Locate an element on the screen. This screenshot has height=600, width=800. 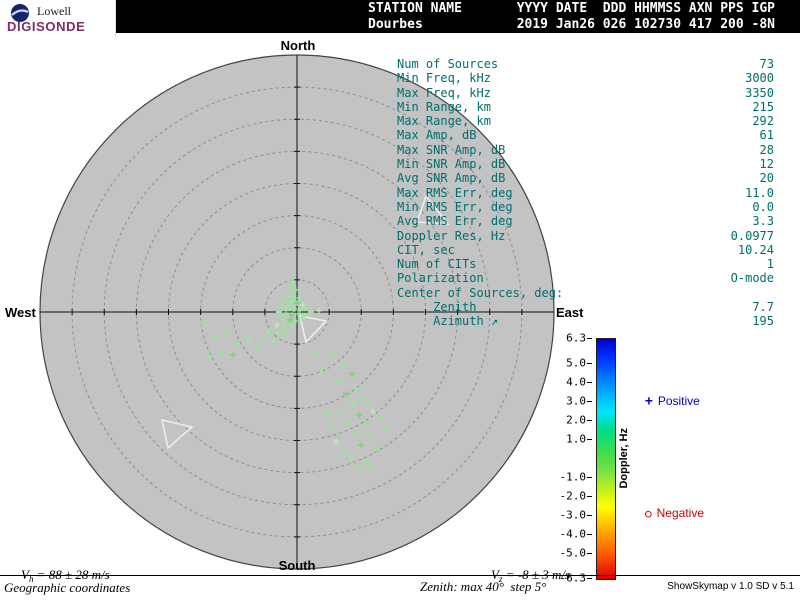
stat-row: Avg SNR Amp, dB 20 is located at coordinates (585, 178).